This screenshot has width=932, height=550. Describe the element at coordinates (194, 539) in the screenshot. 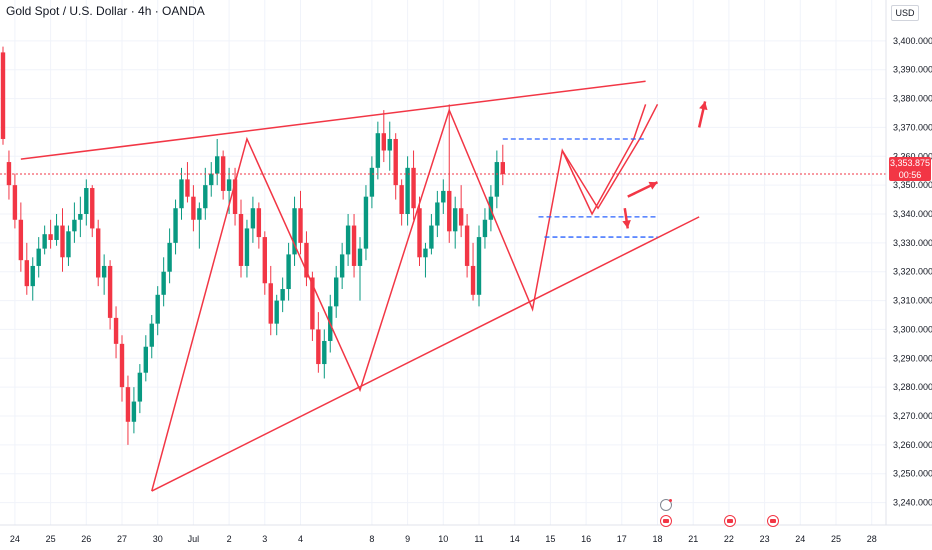

I see `time-tick-label: Jul` at that location.